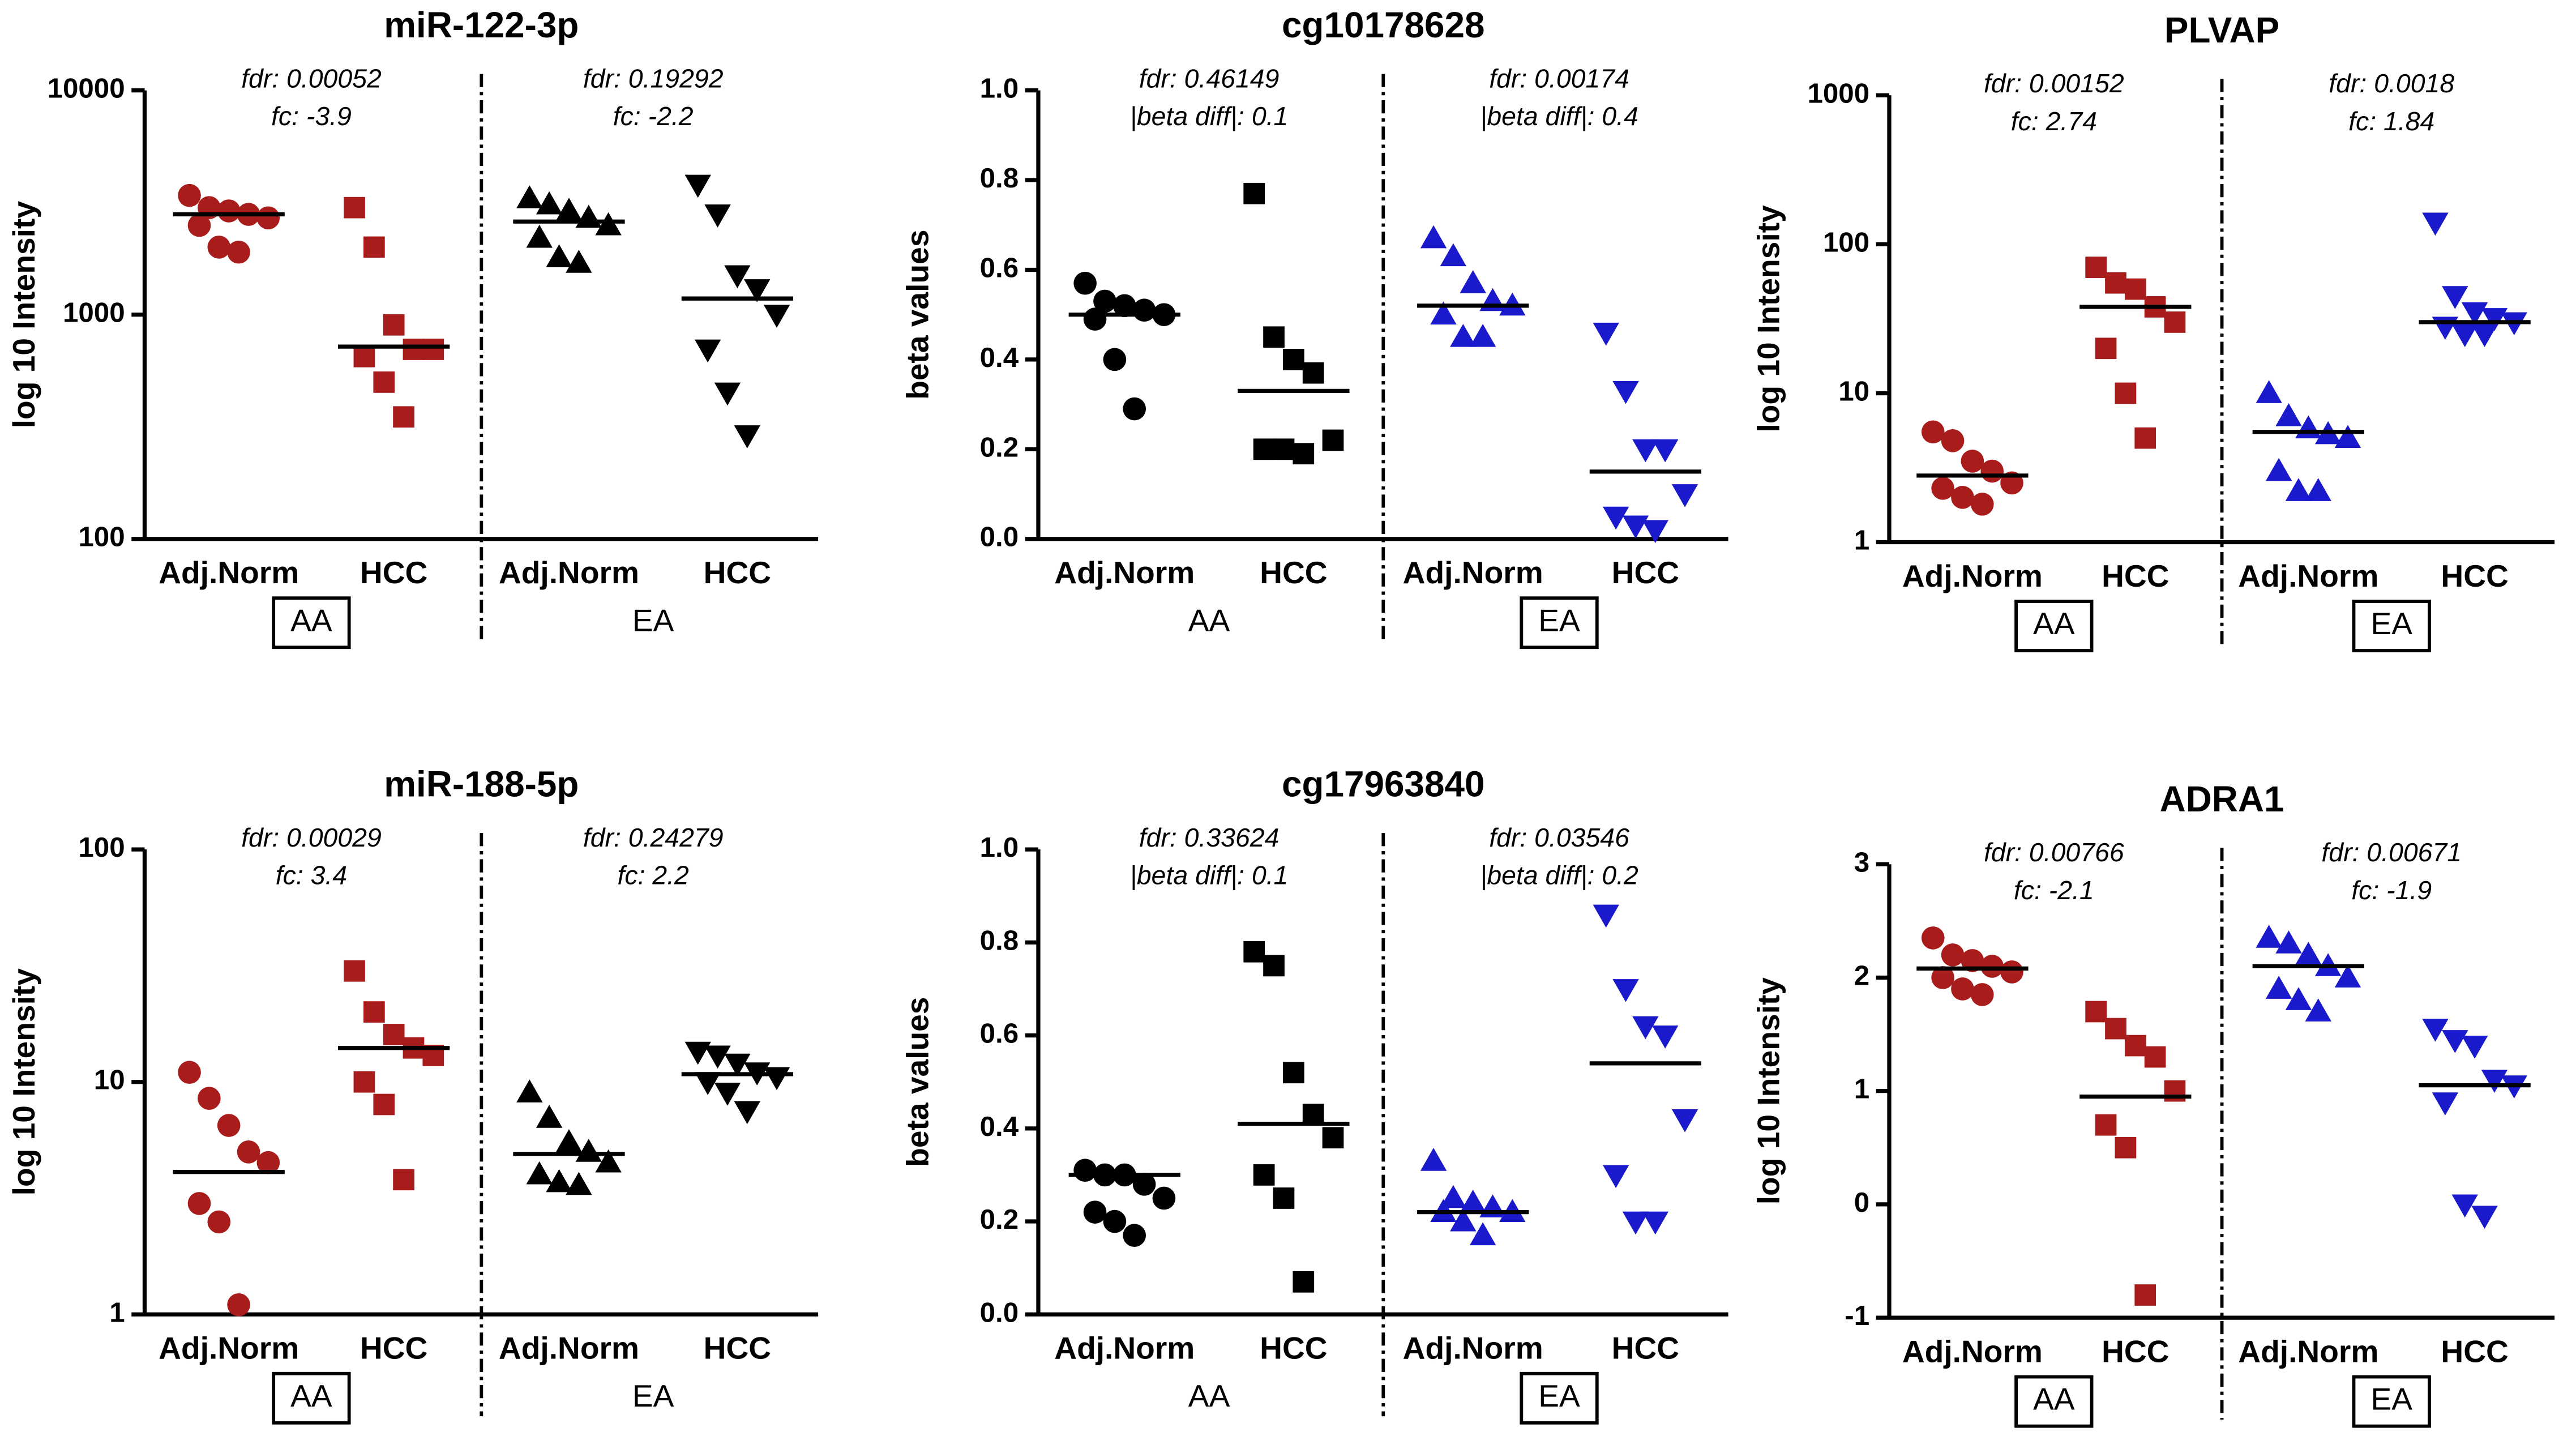 The width and height of the screenshot is (2576, 1436). Describe the element at coordinates (117, 1312) in the screenshot. I see `y-tick-label: 1` at that location.